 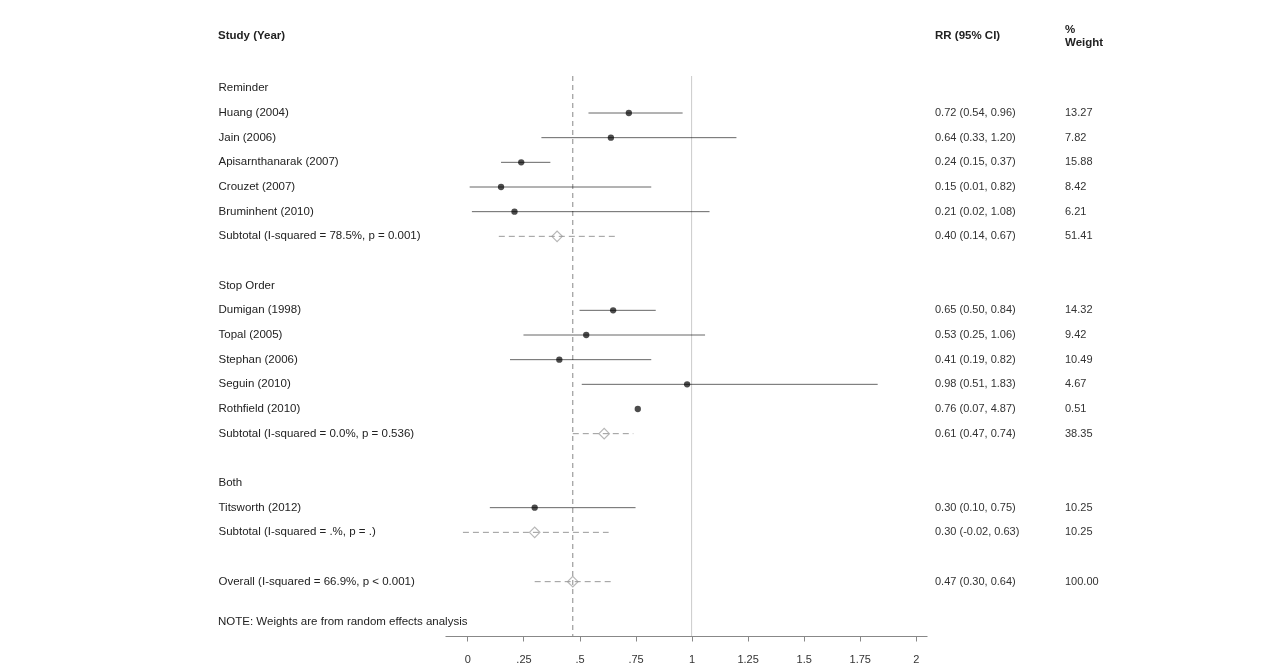 What do you see at coordinates (1076, 383) in the screenshot?
I see `text: 4.67` at bounding box center [1076, 383].